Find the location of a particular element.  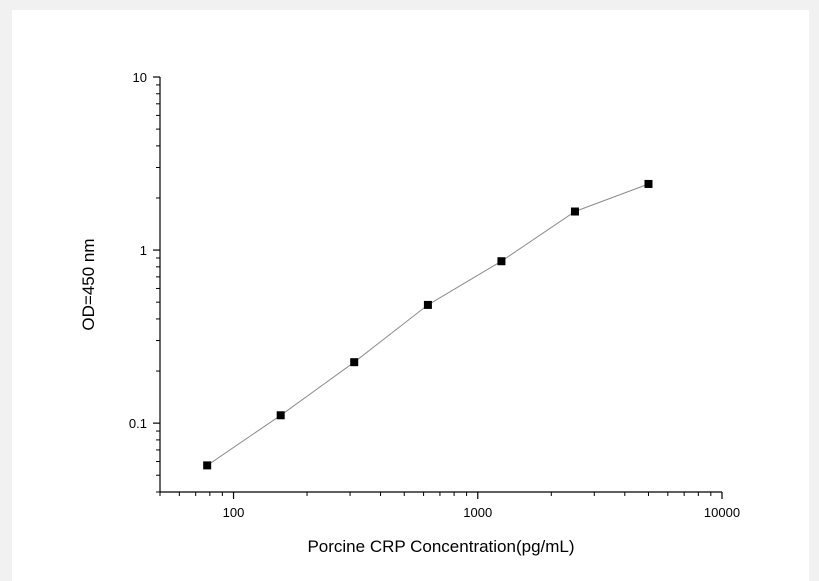

y-tick-label: 1 is located at coordinates (143, 250).